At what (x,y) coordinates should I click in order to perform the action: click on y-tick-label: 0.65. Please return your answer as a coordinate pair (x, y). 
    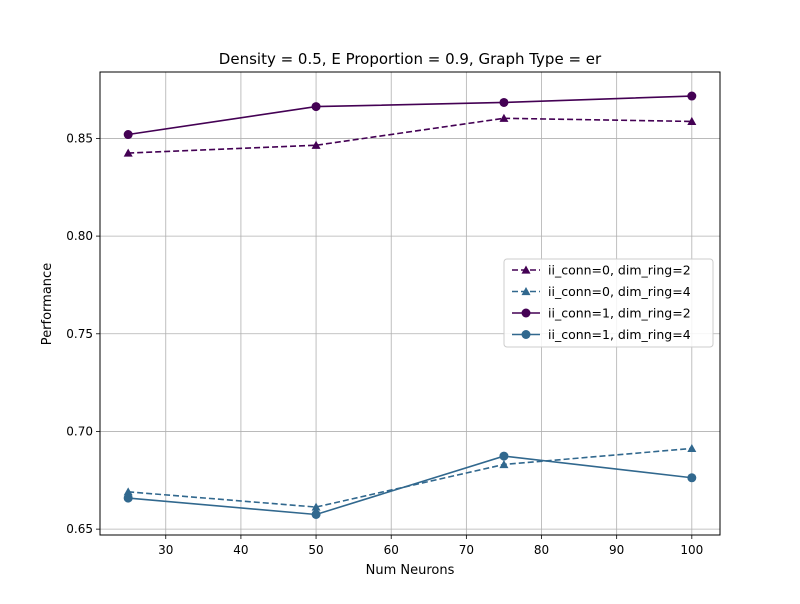
    Looking at the image, I should click on (79, 529).